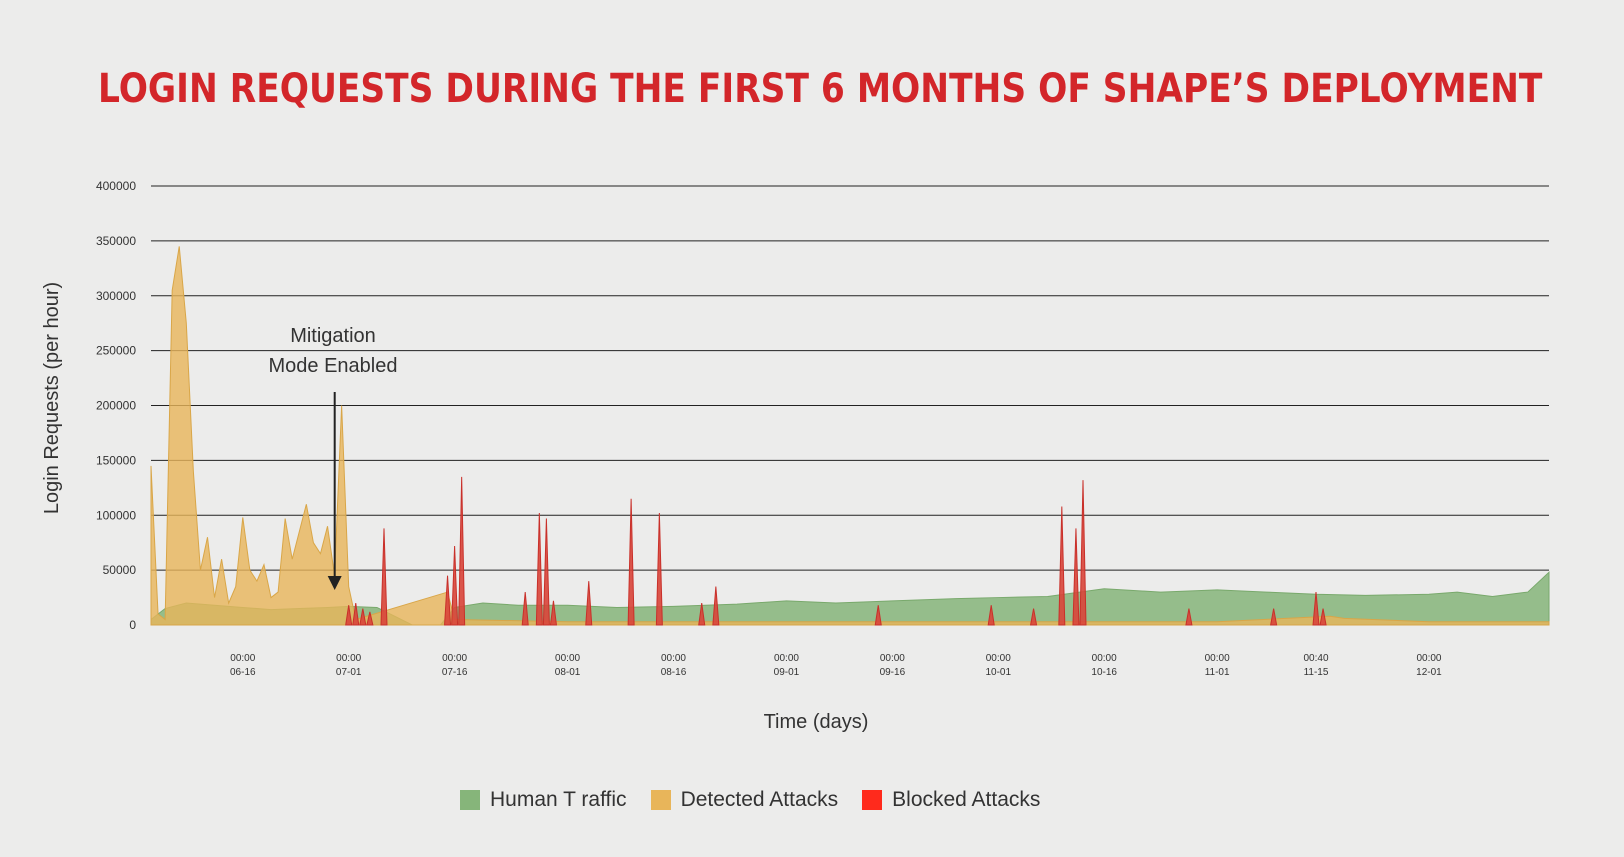 The image size is (1624, 857). I want to click on x-tick-date: 08-16, so click(674, 672).